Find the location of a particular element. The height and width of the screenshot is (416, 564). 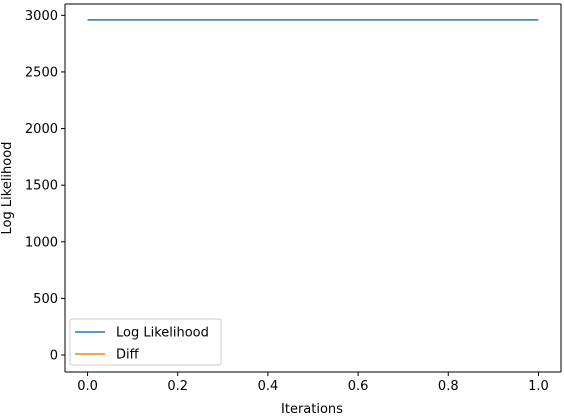

legend: Log Likelihood Diff is located at coordinates (145, 342).